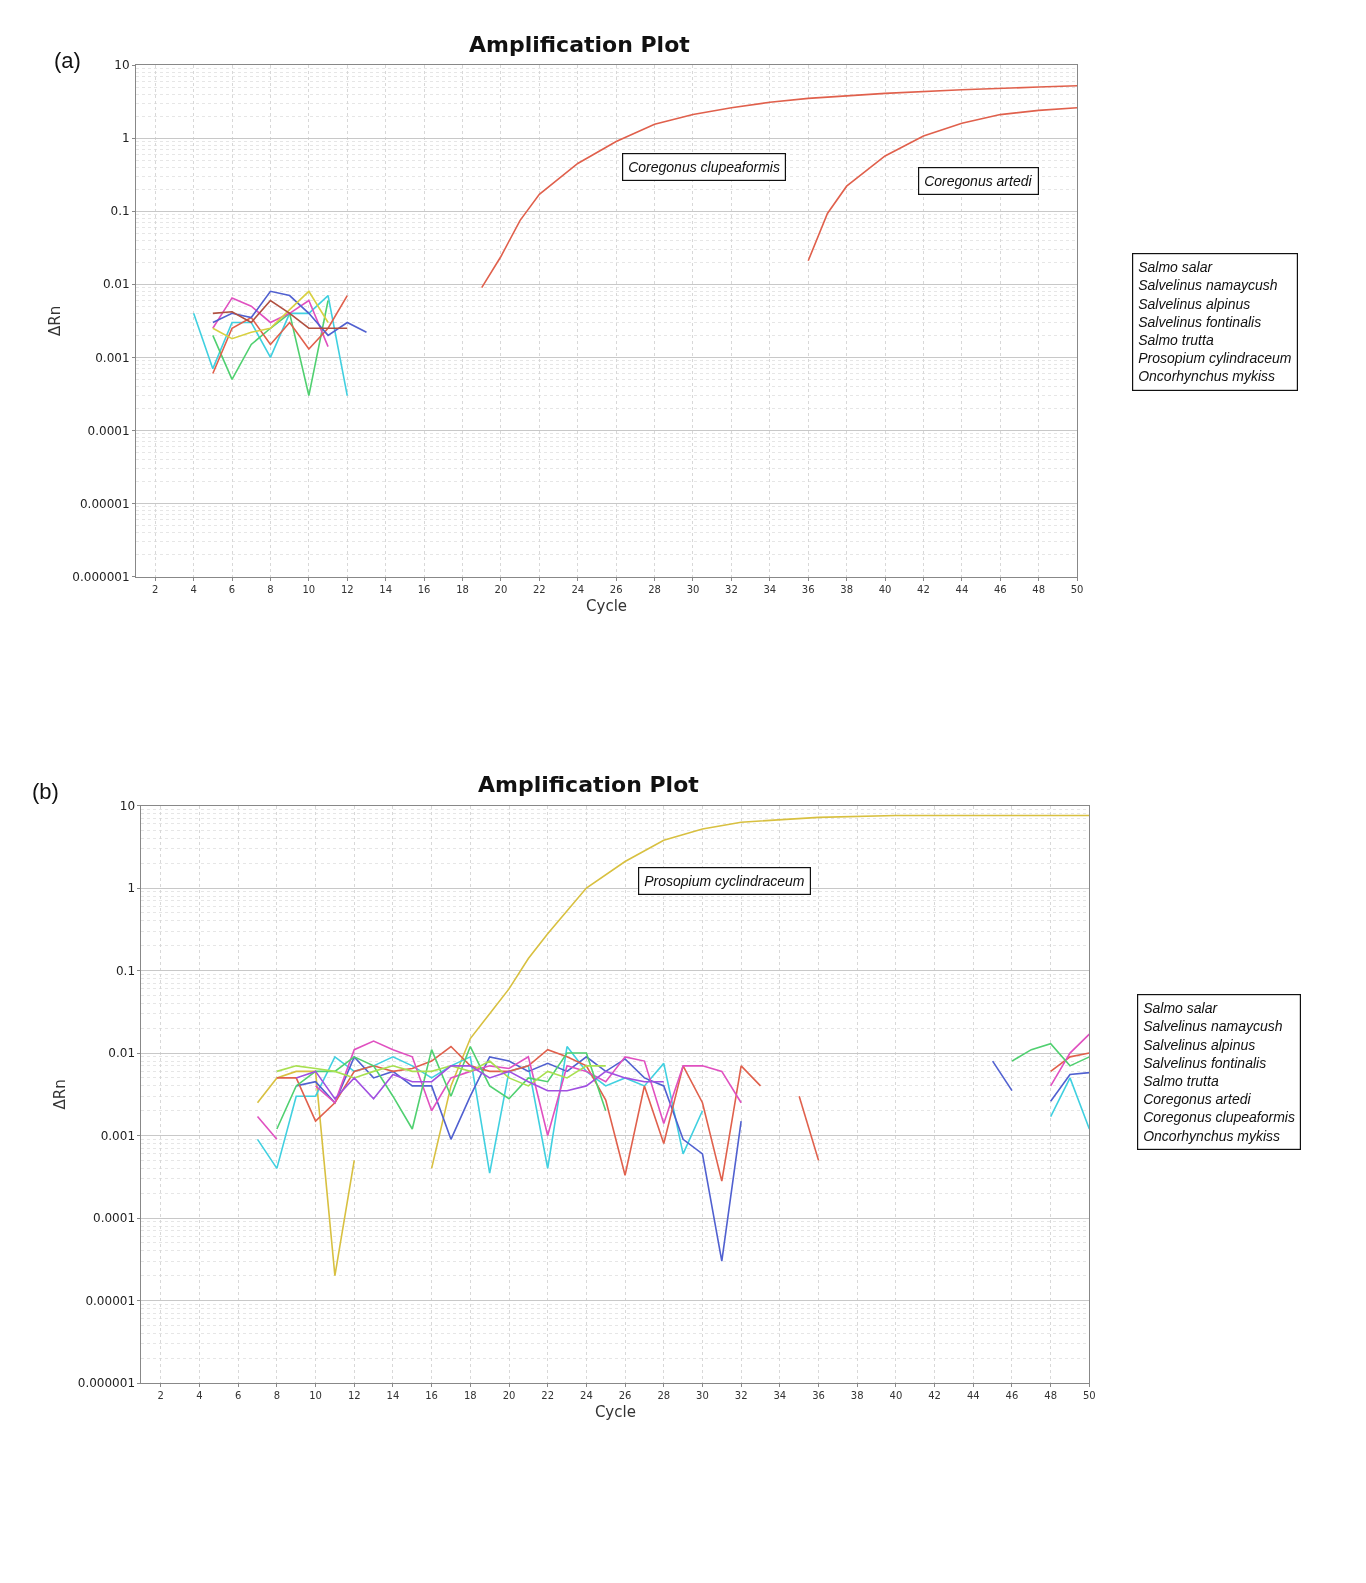 Image resolution: width=1366 pixels, height=1583 pixels. I want to click on text: (a), so click(67, 60).